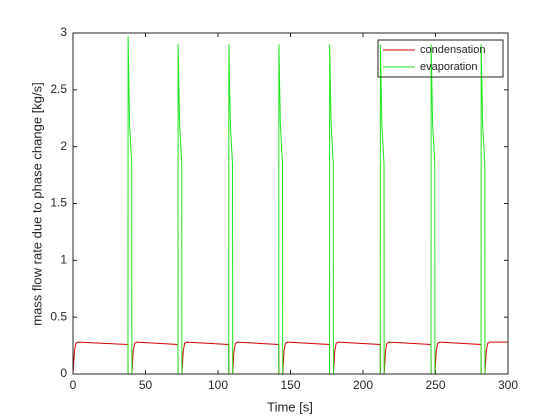 This screenshot has height=420, width=560. What do you see at coordinates (58, 203) in the screenshot?
I see `y-tick-label: 1.5` at bounding box center [58, 203].